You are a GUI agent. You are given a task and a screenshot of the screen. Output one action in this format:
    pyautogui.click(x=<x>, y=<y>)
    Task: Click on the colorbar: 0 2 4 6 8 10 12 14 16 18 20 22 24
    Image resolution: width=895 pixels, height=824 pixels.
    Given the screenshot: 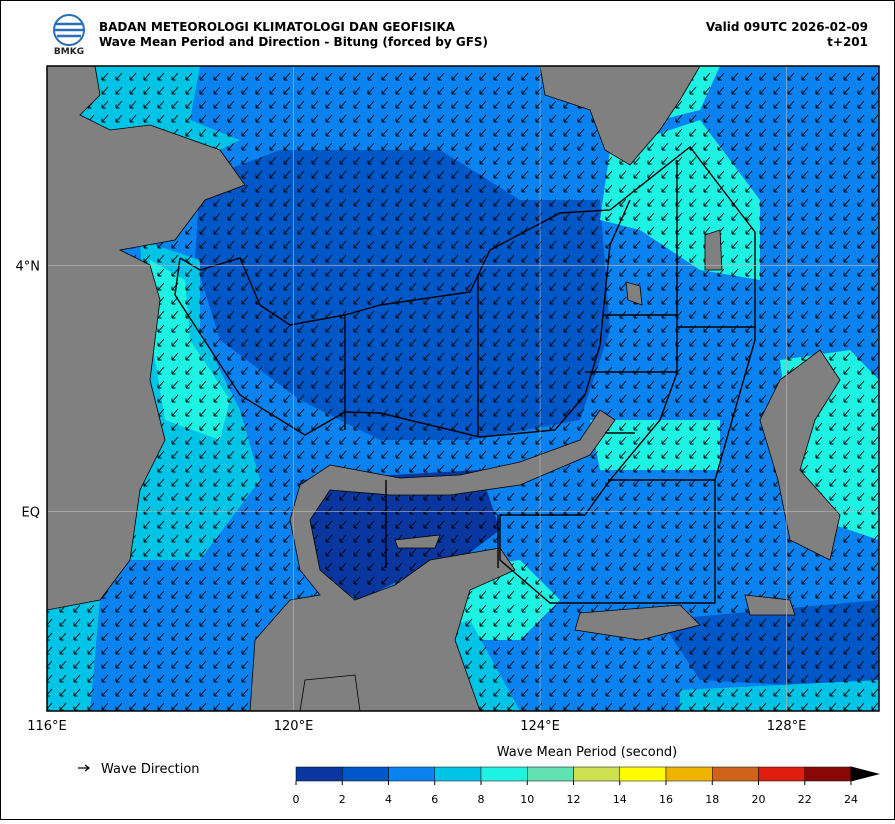 What is the action you would take?
    pyautogui.click(x=586, y=786)
    